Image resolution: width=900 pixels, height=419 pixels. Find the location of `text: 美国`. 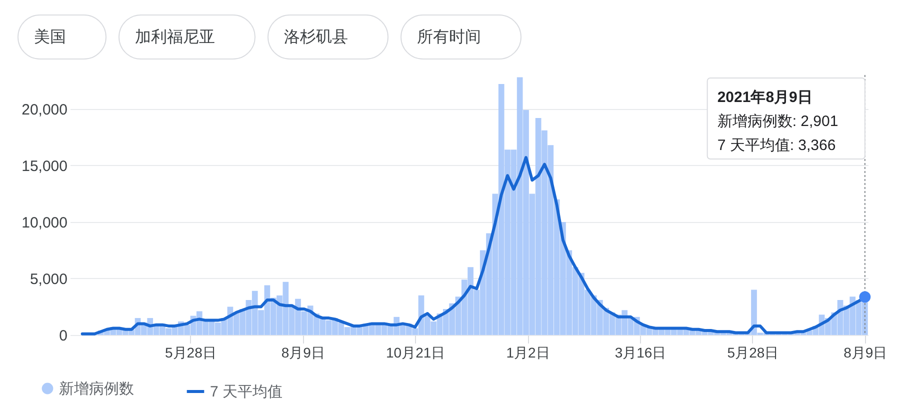

text: 美国 is located at coordinates (50, 37).